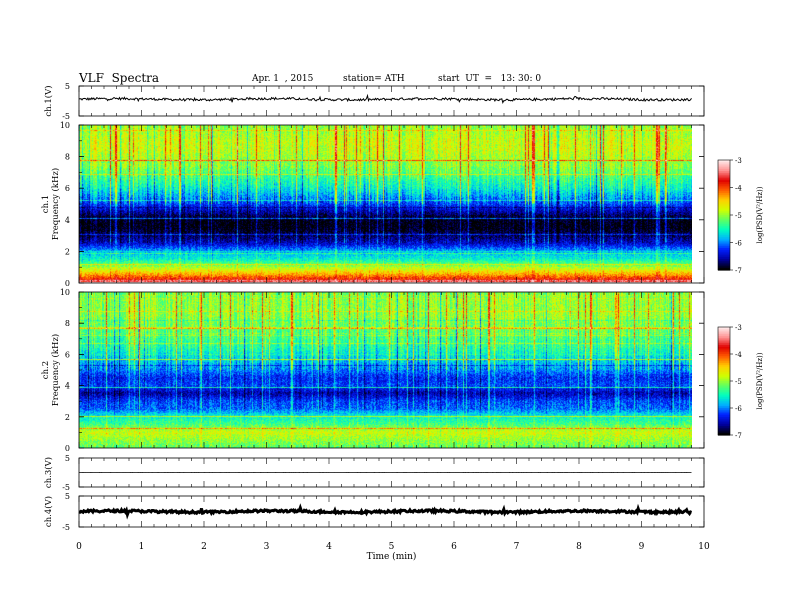 This screenshot has height=612, width=792. I want to click on ch1-waveform-trace, so click(385, 99).